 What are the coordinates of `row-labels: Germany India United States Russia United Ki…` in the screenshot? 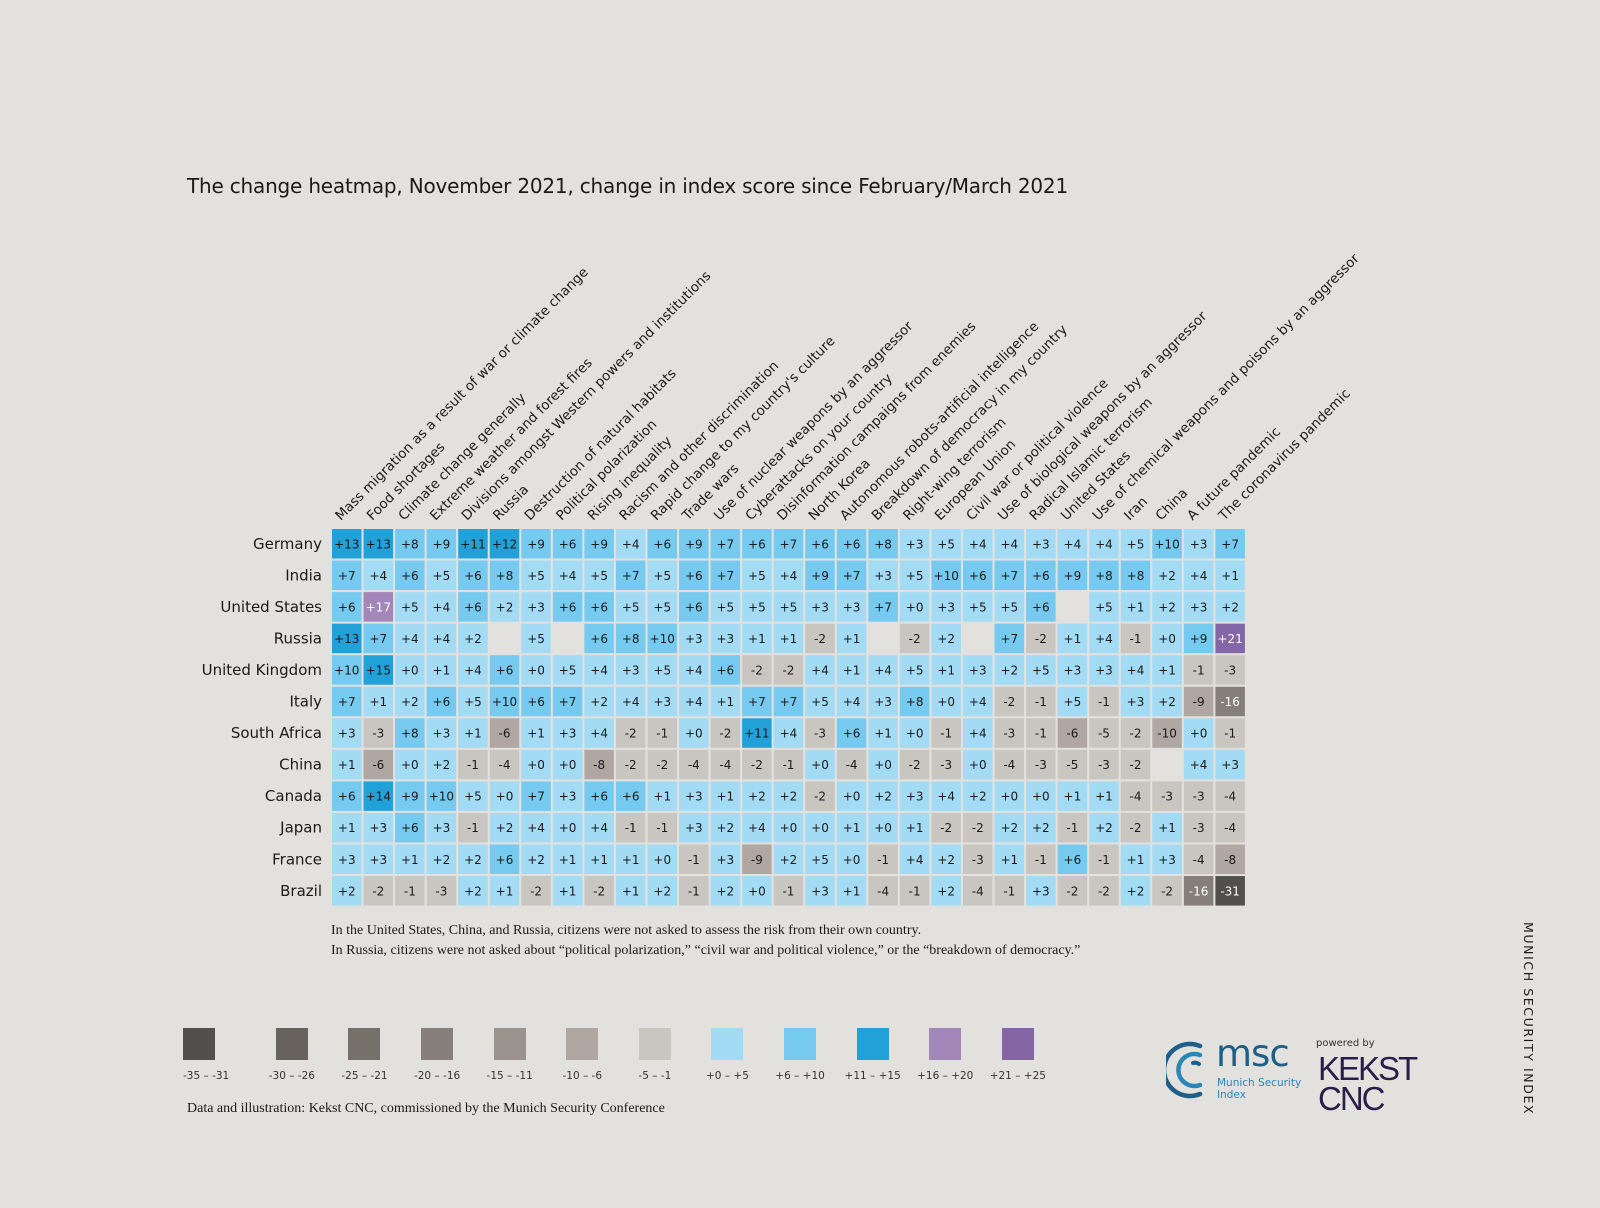 It's located at (262, 717).